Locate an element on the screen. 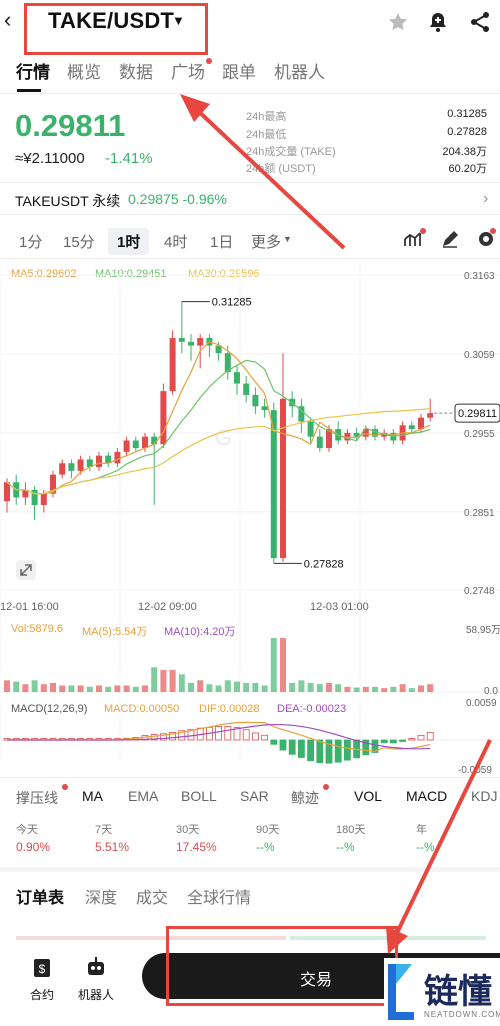 The width and height of the screenshot is (500, 1026). stat-volume-value: 204.38万 is located at coordinates (464, 152).